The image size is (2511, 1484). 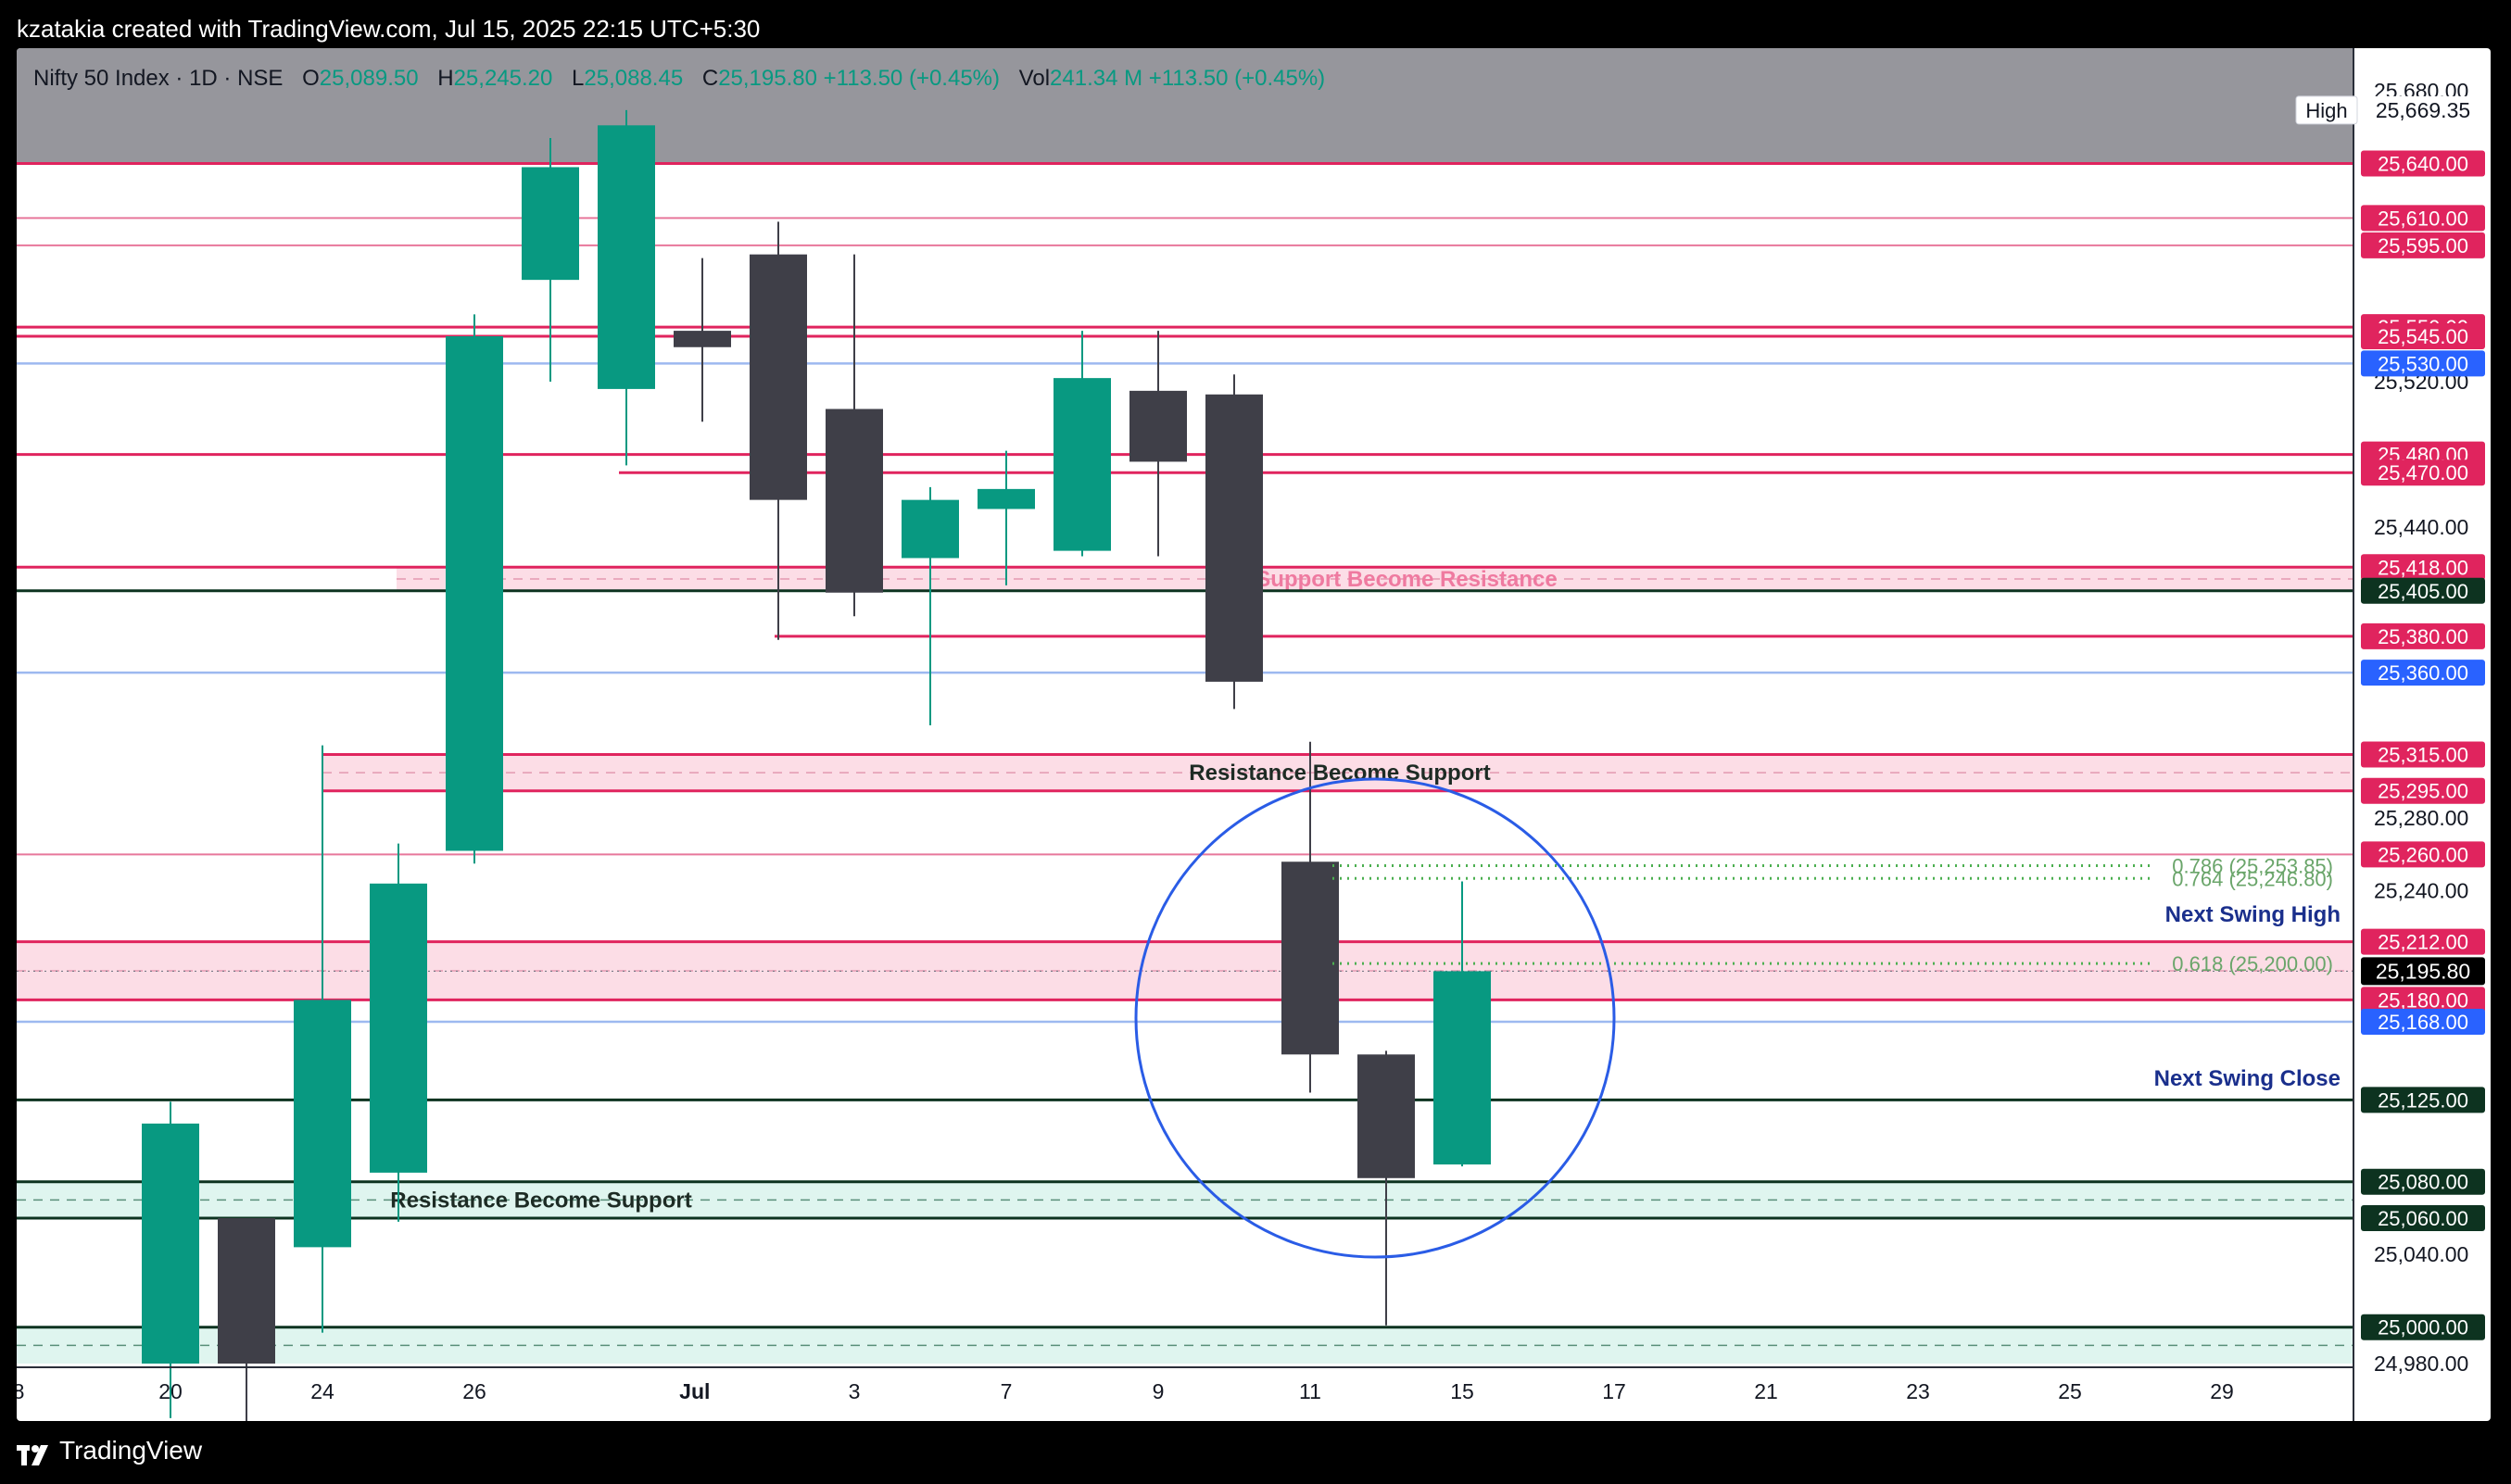 I want to click on price-level-tag-text: 25,080.00, so click(x=2423, y=1183).